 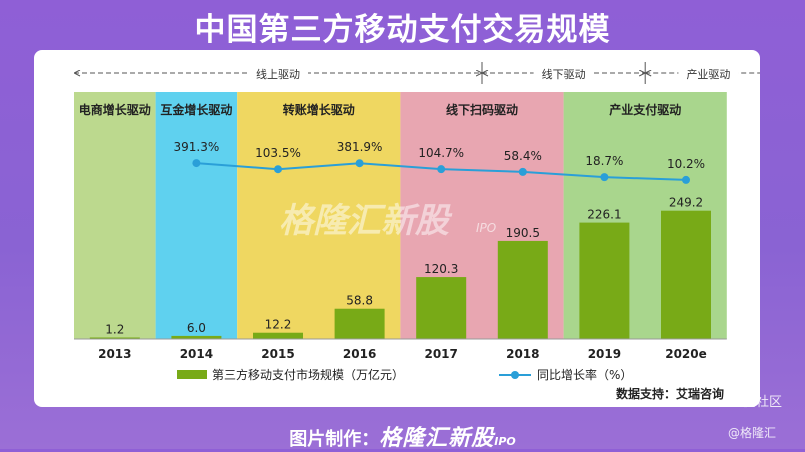 What do you see at coordinates (523, 156) in the screenshot?
I see `growth-data-label: 58.4%` at bounding box center [523, 156].